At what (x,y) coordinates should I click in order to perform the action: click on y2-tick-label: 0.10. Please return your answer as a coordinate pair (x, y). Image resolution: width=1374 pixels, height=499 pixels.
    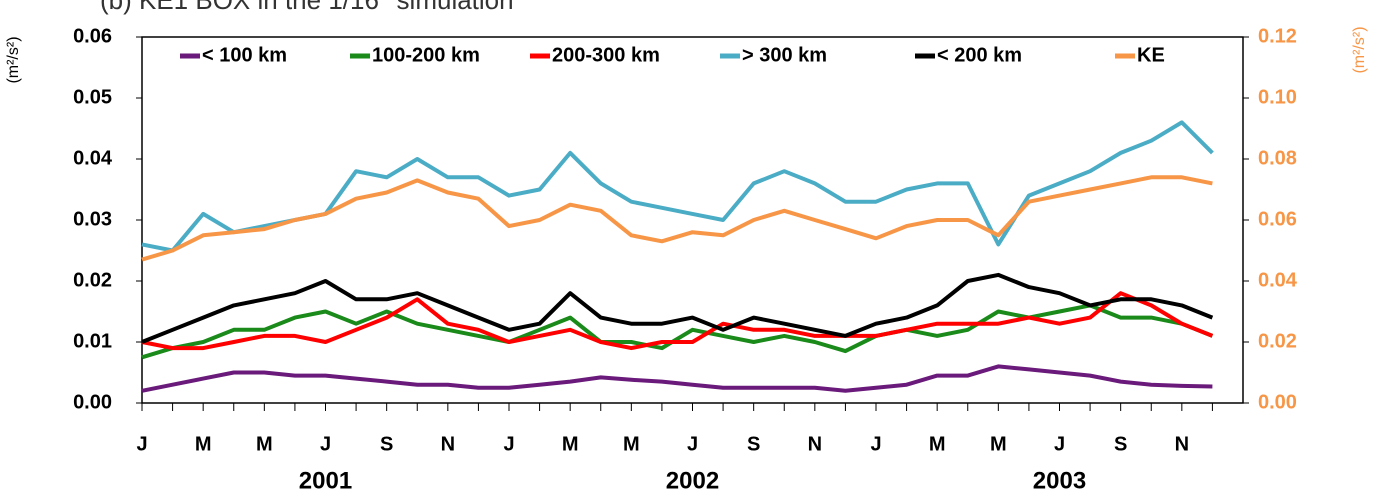
    Looking at the image, I should click on (1277, 97).